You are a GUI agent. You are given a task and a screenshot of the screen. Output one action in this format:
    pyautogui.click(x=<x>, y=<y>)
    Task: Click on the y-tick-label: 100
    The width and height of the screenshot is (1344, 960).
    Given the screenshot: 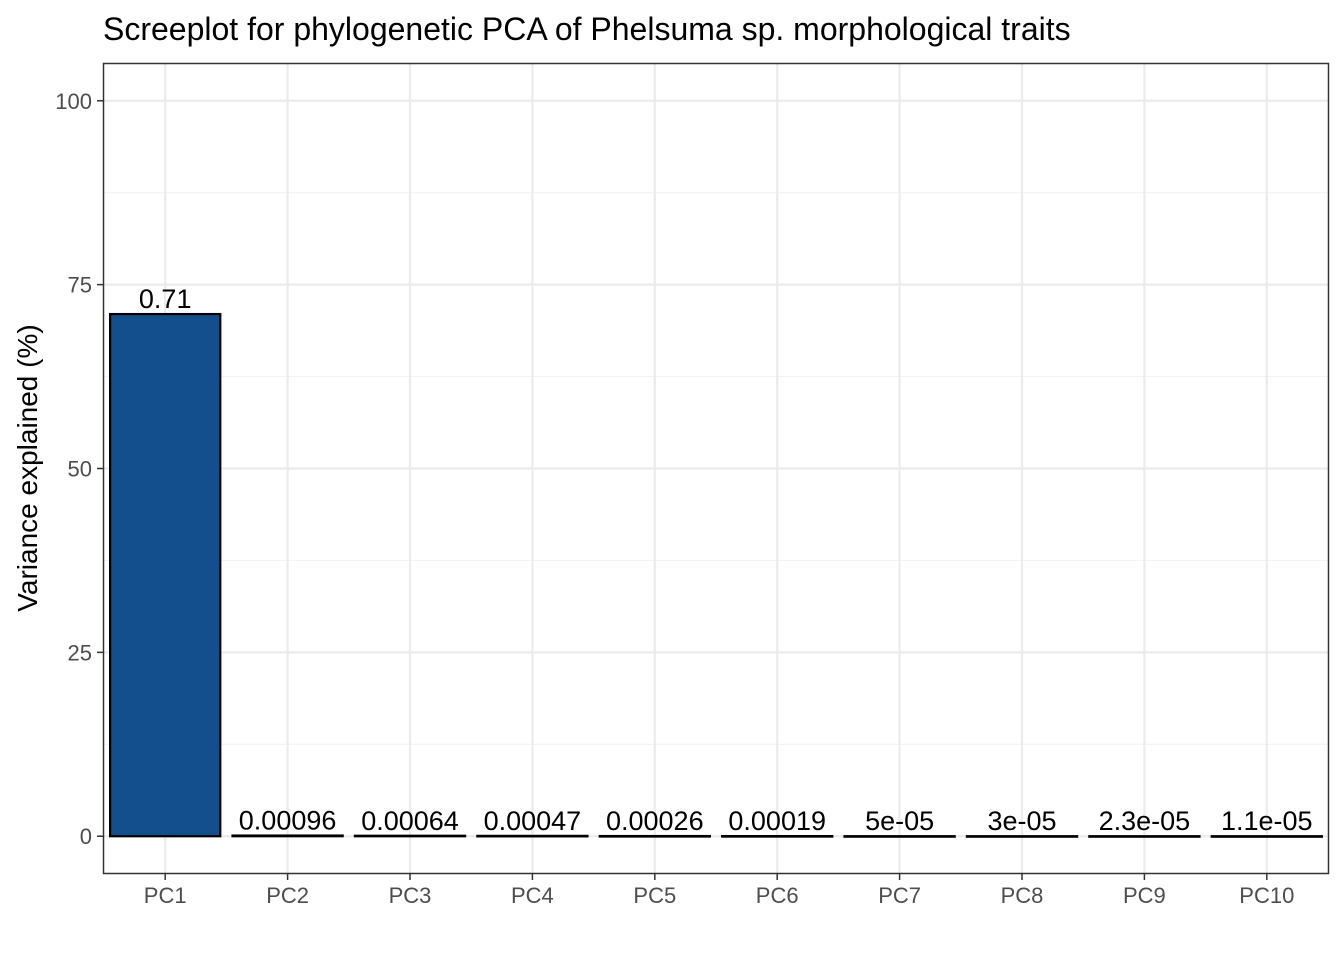 What is the action you would take?
    pyautogui.click(x=73, y=101)
    